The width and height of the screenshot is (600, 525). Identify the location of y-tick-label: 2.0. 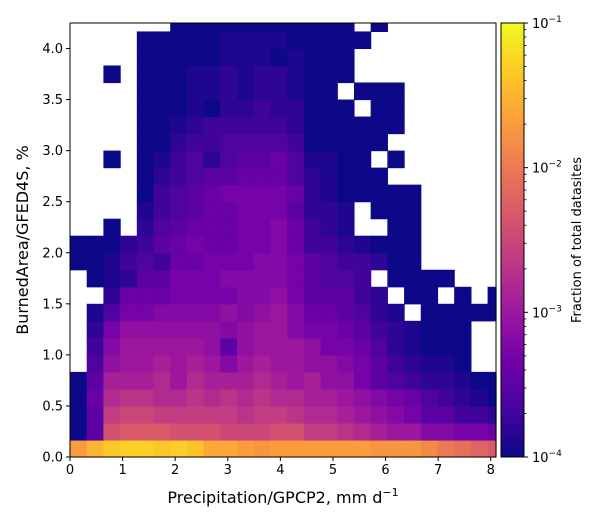
(52, 253).